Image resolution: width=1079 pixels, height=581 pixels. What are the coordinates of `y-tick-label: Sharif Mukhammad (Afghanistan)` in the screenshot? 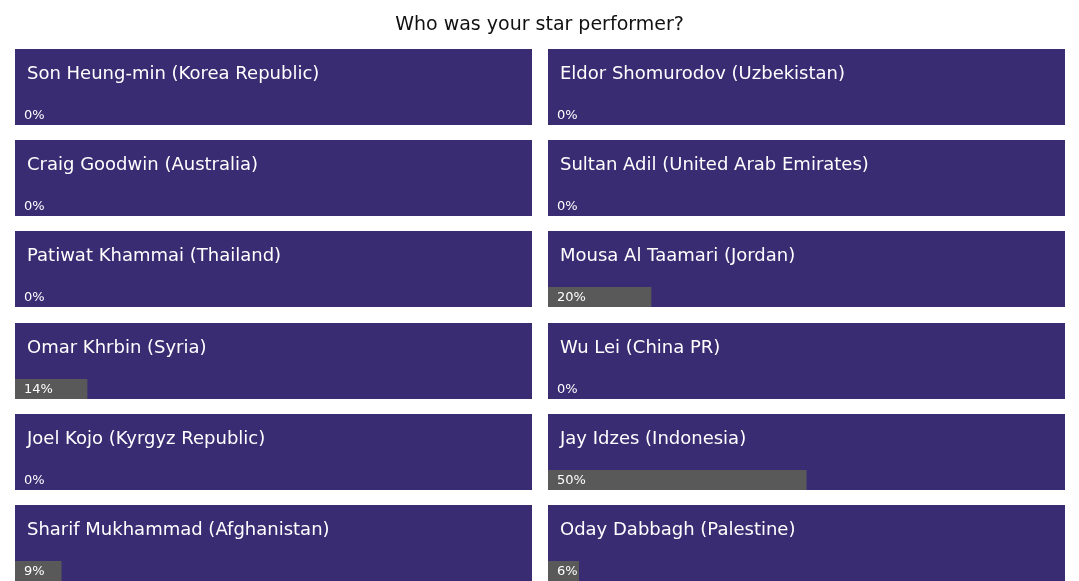 It's located at (178, 528).